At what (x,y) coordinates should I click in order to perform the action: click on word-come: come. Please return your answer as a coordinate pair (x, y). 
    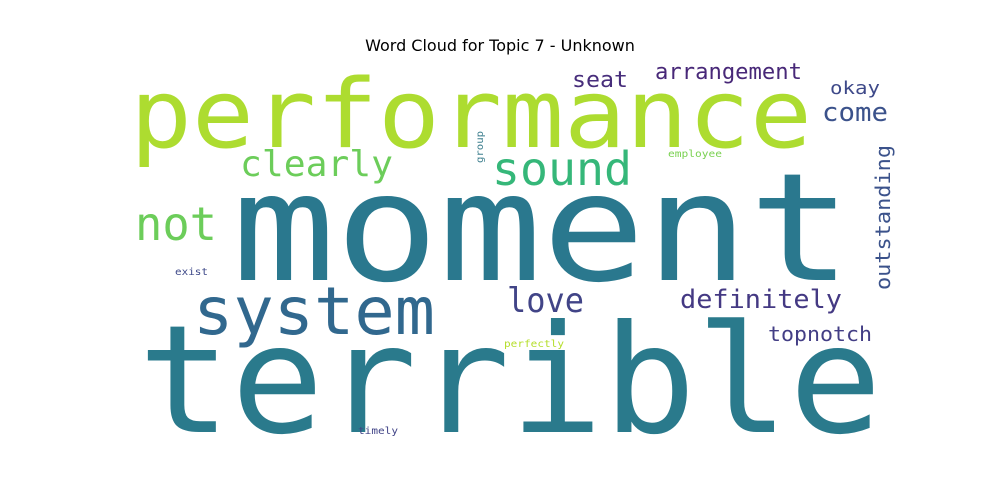
    Looking at the image, I should click on (855, 113).